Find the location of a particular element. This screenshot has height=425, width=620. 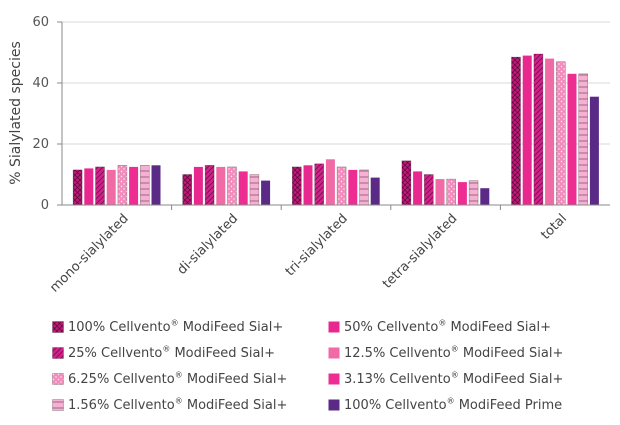

x-category-label: tri-sialylated is located at coordinates (317, 245).